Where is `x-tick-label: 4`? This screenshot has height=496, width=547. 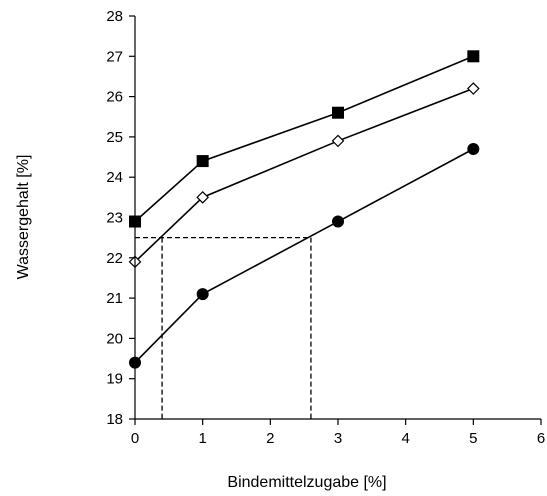 x-tick-label: 4 is located at coordinates (405, 438).